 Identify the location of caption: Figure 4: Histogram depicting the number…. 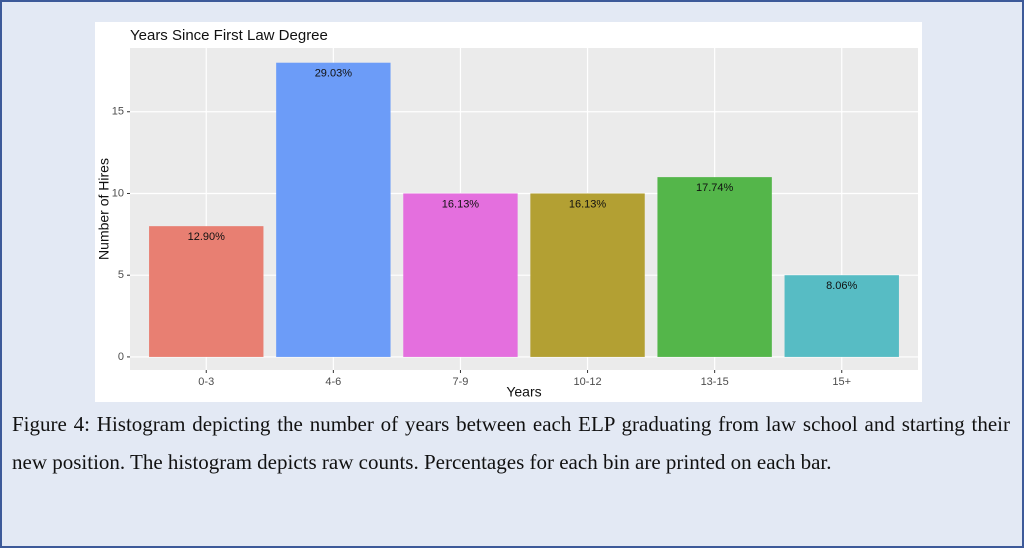
(511, 443).